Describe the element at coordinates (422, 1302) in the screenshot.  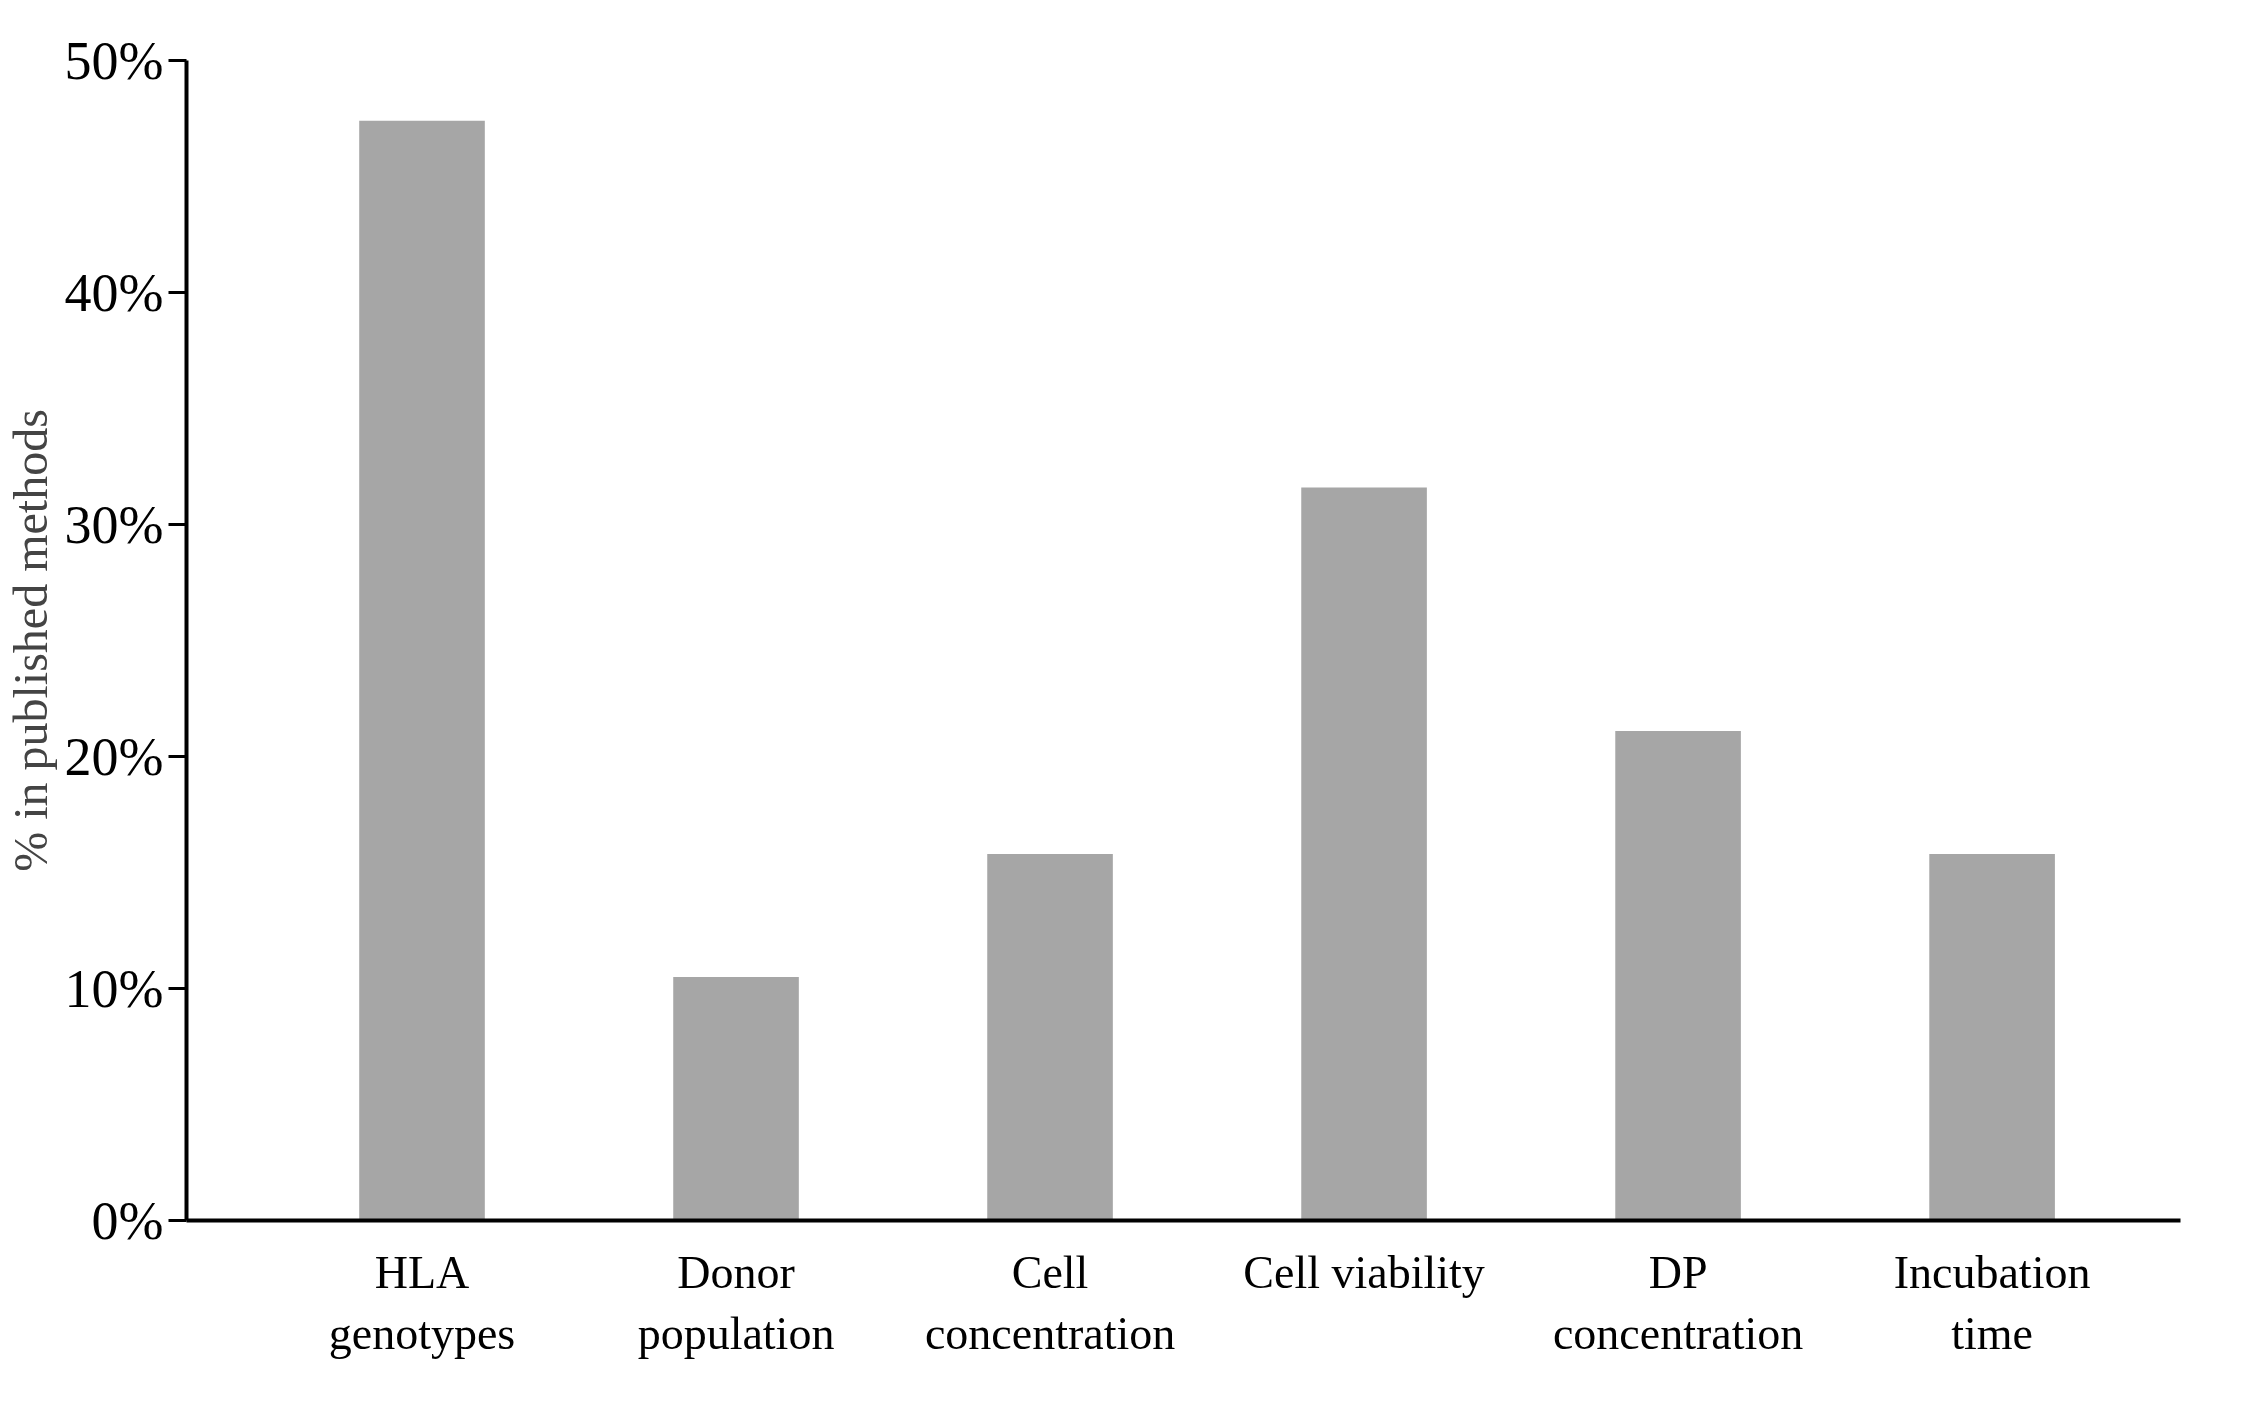
I see `x-tick-label: HLA genotypes` at that location.